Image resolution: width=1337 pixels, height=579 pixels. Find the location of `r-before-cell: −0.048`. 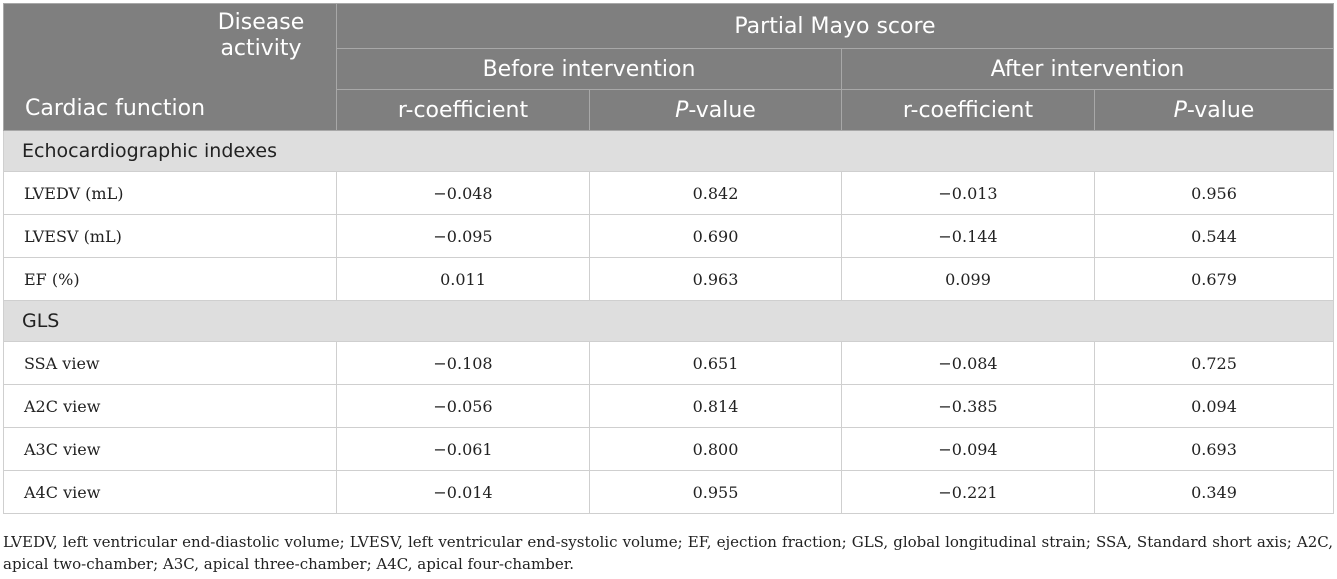

r-before-cell: −0.048 is located at coordinates (463, 193).